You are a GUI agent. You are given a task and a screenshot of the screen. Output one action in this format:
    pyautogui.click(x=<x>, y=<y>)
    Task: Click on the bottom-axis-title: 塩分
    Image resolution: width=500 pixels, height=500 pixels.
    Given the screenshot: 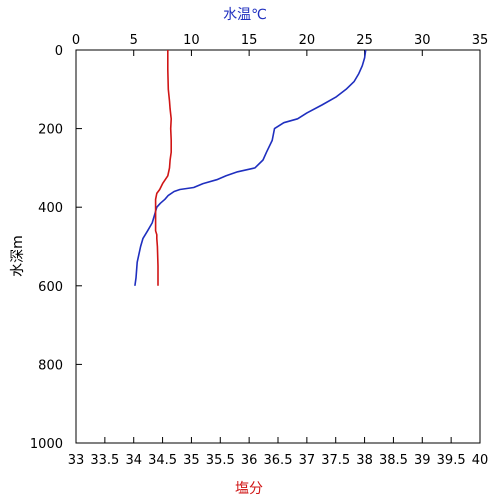 What is the action you would take?
    pyautogui.click(x=249, y=489)
    